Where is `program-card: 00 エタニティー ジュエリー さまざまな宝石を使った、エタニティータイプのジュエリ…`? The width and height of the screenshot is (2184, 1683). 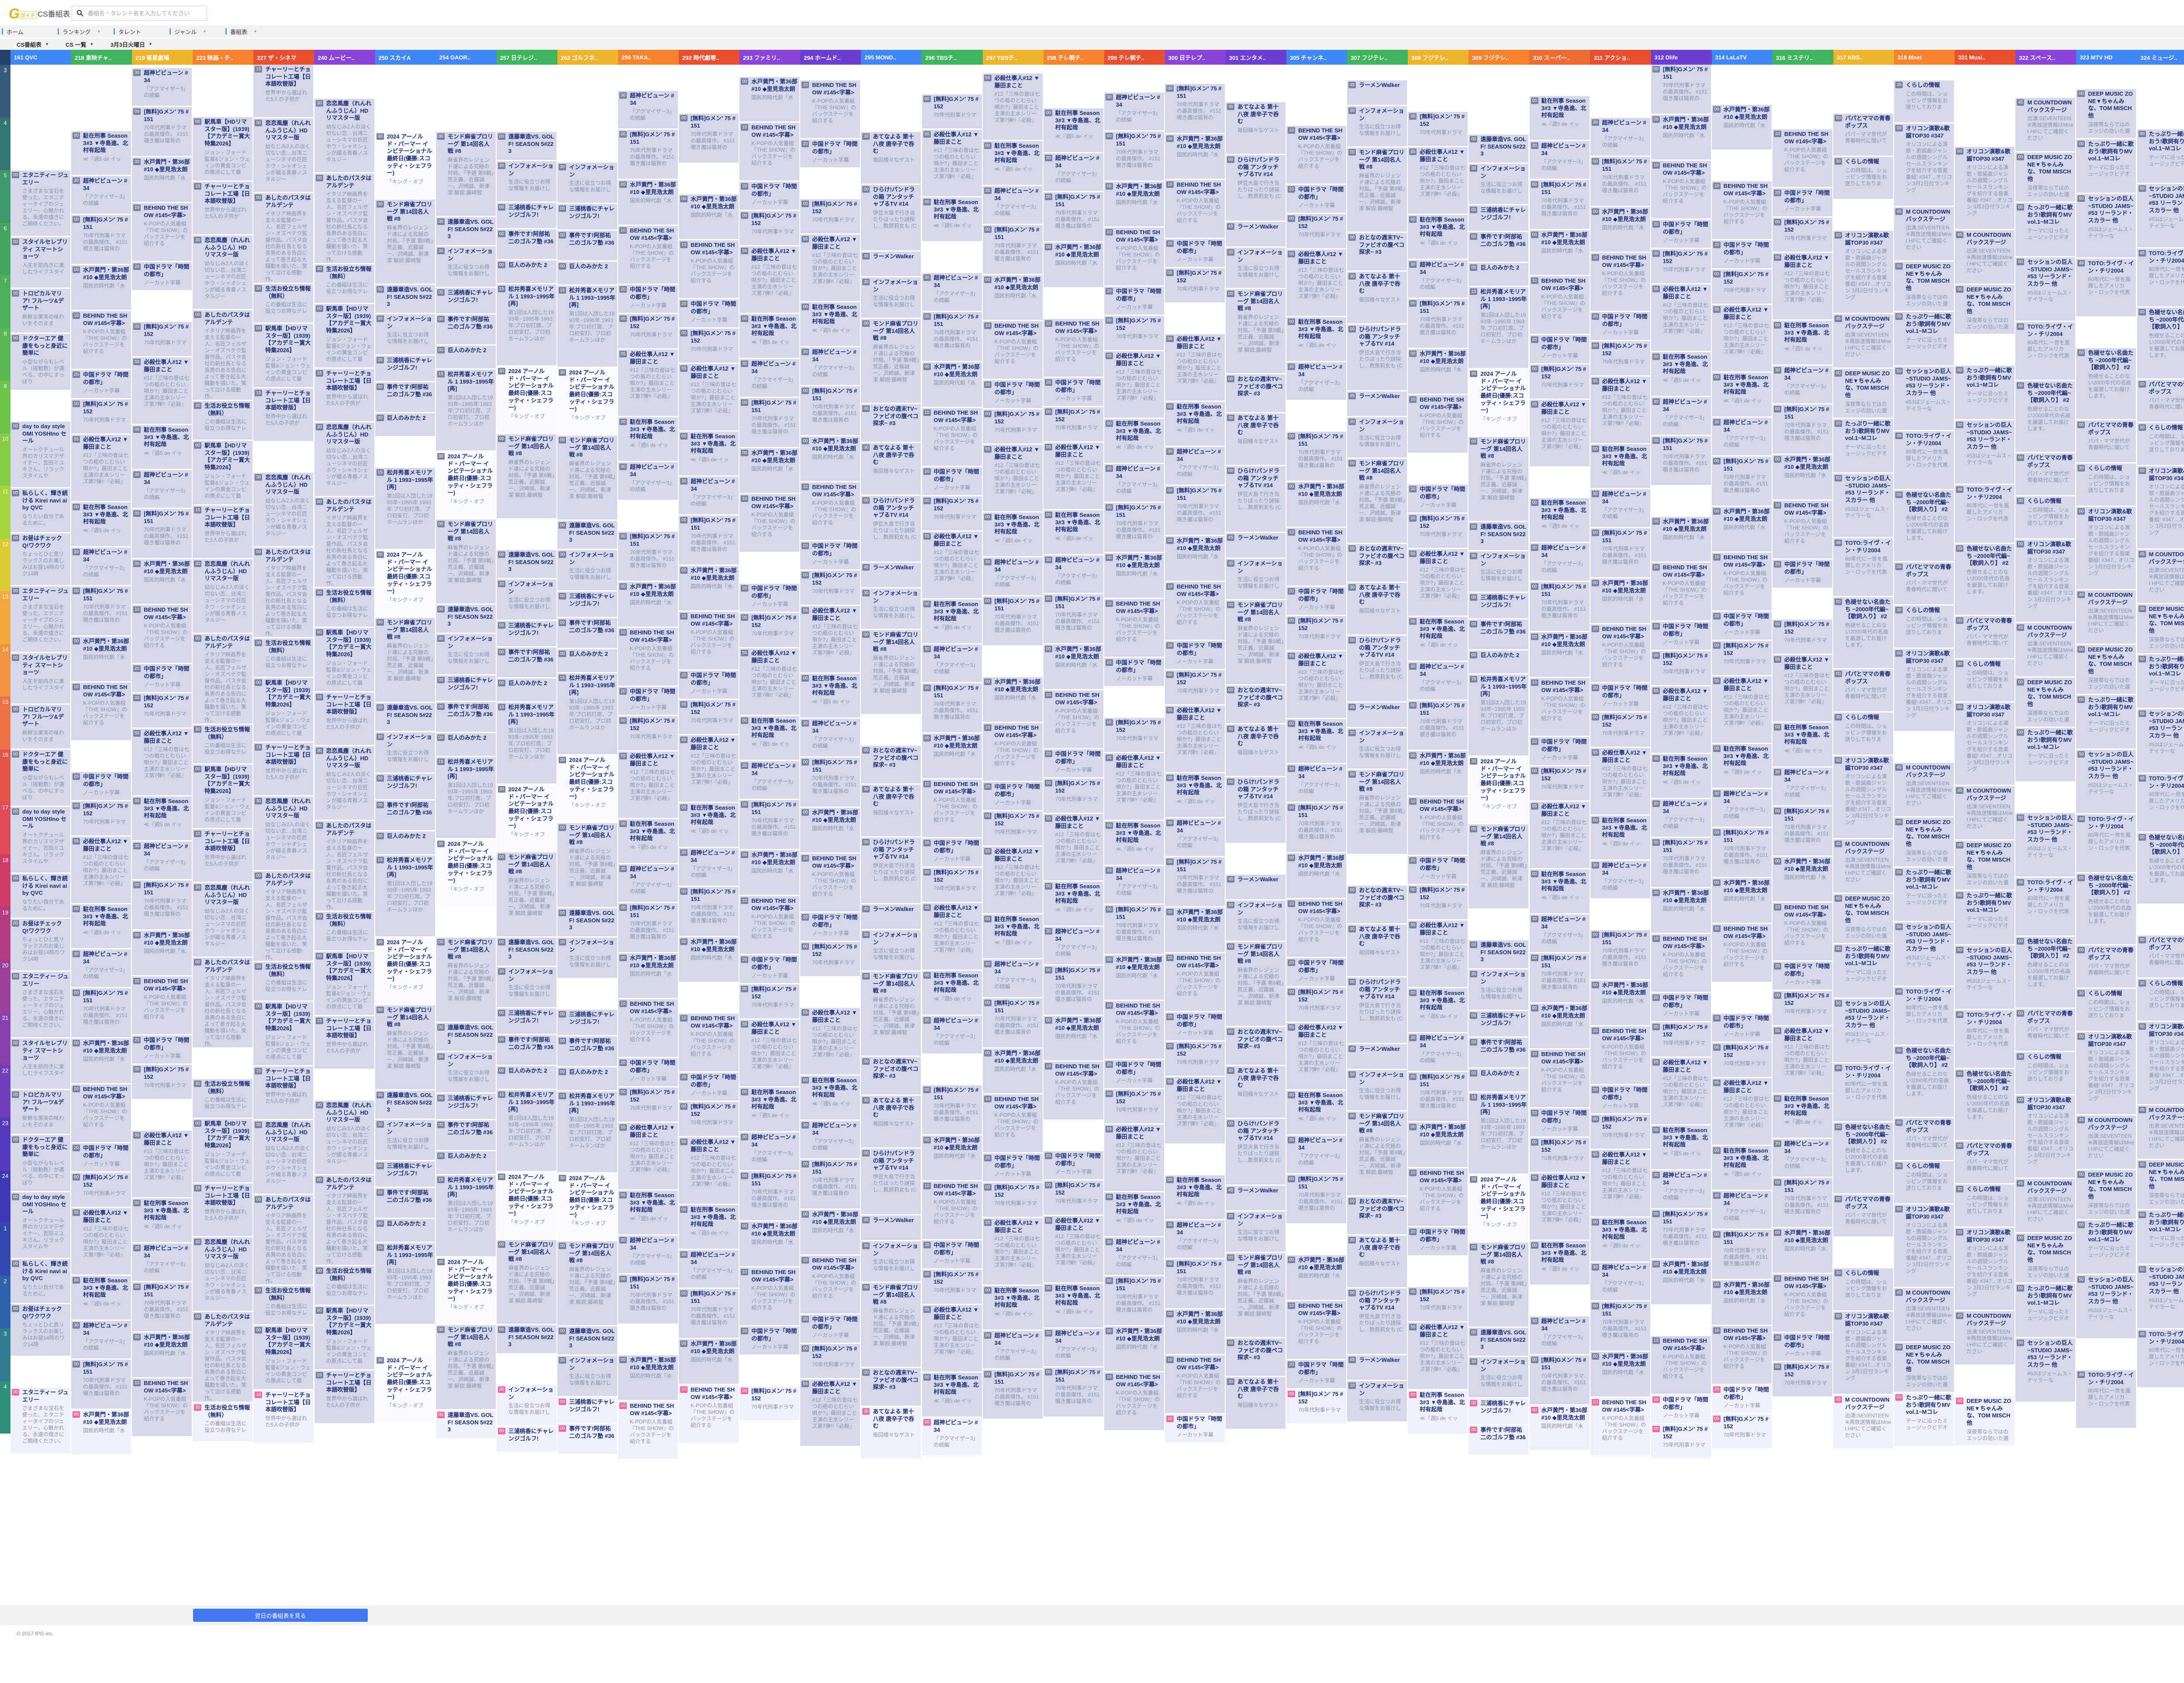 program-card: 00 エタニティー ジュエリー さまざまな宝石を使った、エタニティータイプのジュエリ… is located at coordinates (40, 1420).